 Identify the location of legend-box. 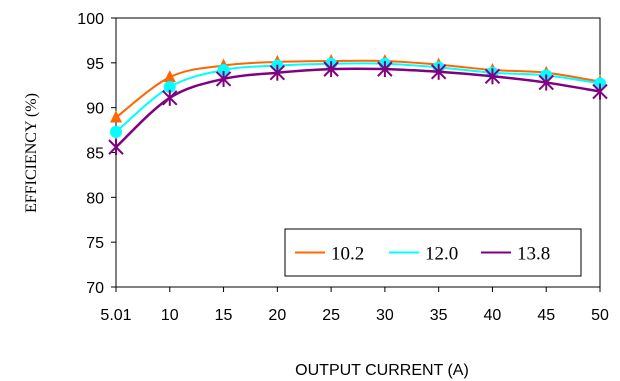
(433, 252).